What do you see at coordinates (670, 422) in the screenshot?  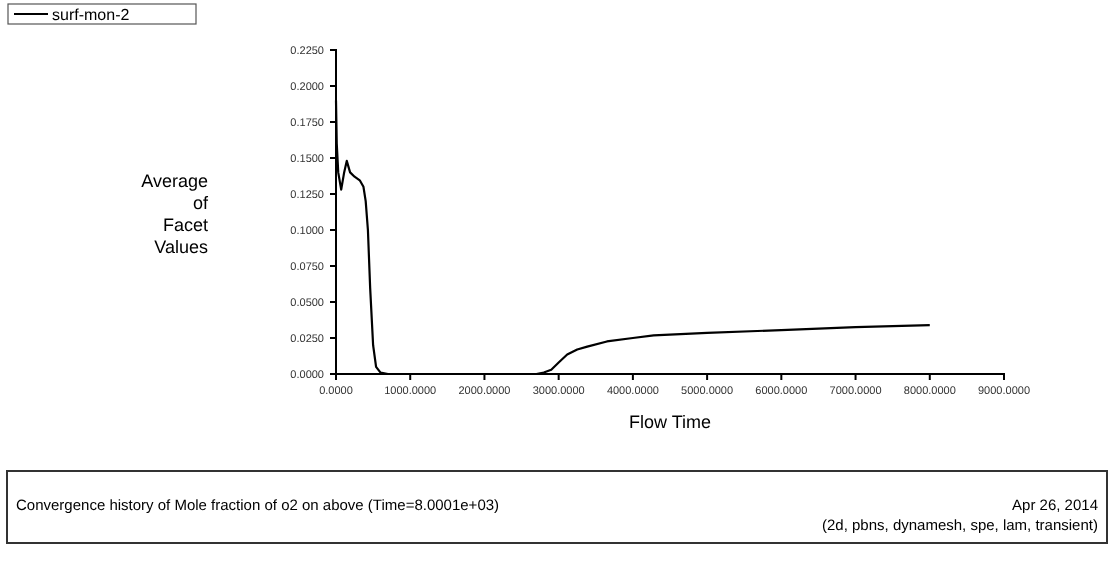 I see `x-axis-title: Flow Time` at bounding box center [670, 422].